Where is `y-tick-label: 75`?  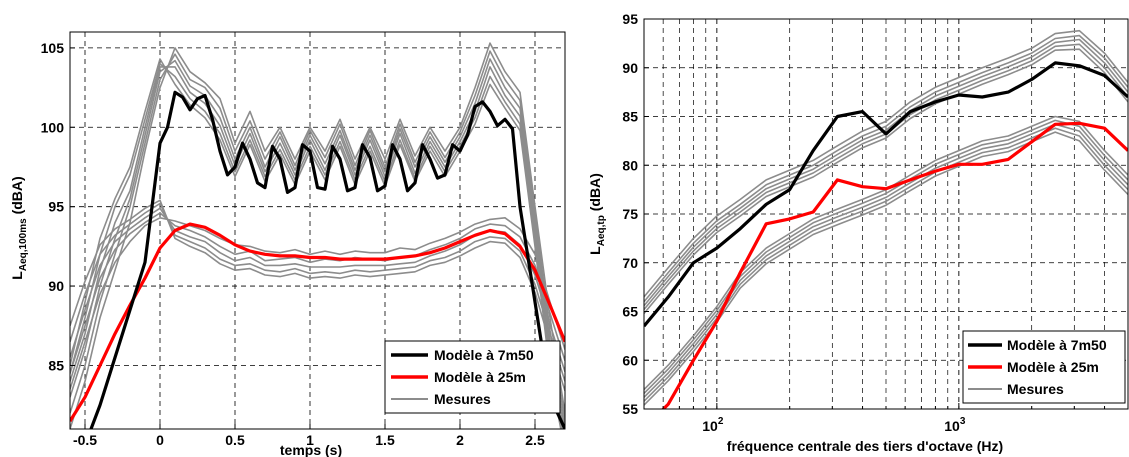
y-tick-label: 75 is located at coordinates (630, 214).